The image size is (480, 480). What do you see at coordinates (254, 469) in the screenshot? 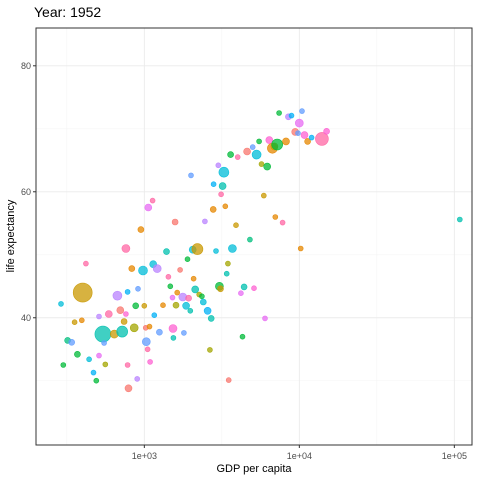
I see `x-axis-title: GDP per capita` at bounding box center [254, 469].